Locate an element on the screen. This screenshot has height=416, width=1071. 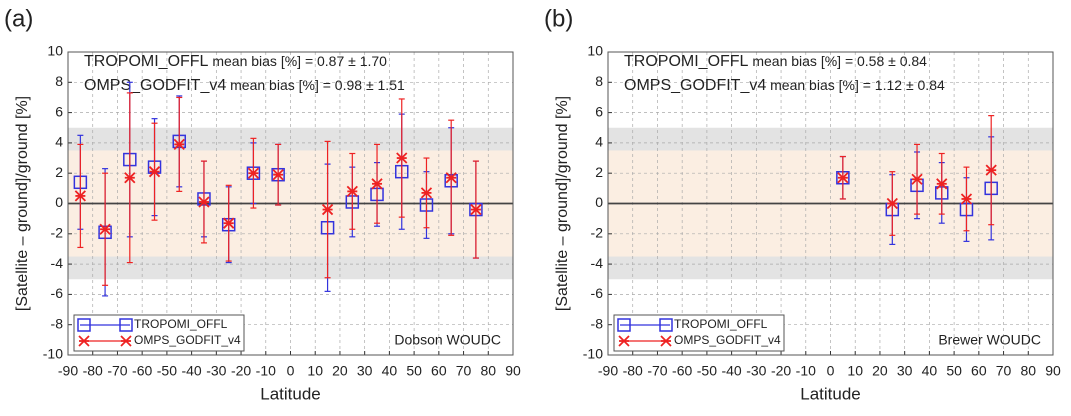
x-tick-label: -70 is located at coordinates (117, 371).